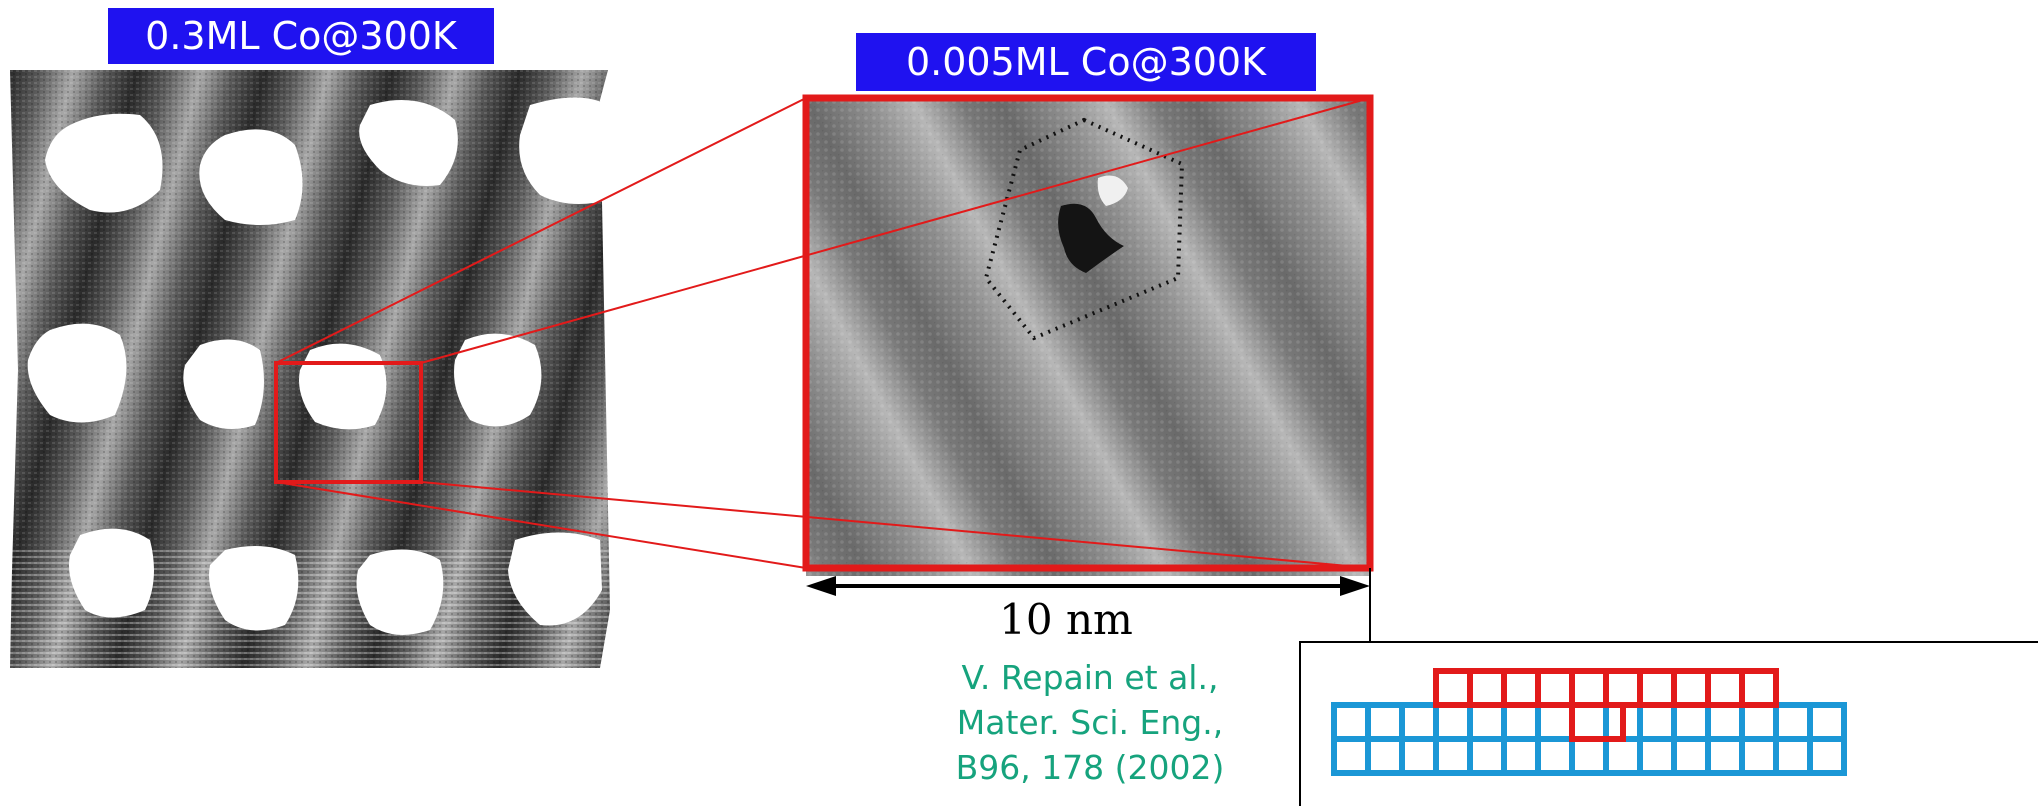 The image size is (2038, 806). I want to click on defect-bright, so click(1112, 190).